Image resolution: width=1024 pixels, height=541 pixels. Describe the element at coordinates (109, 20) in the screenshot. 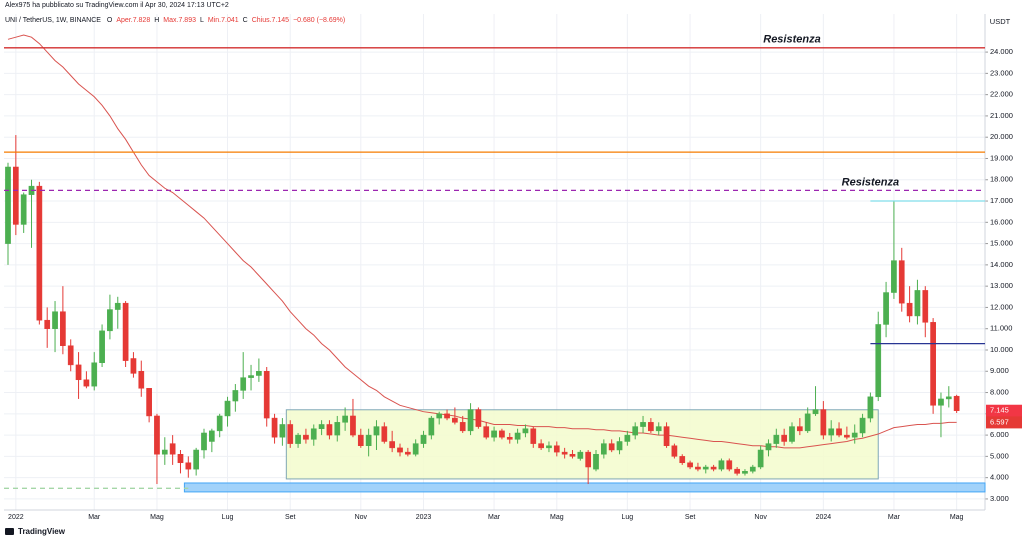

I see `ohlc-key: O` at that location.